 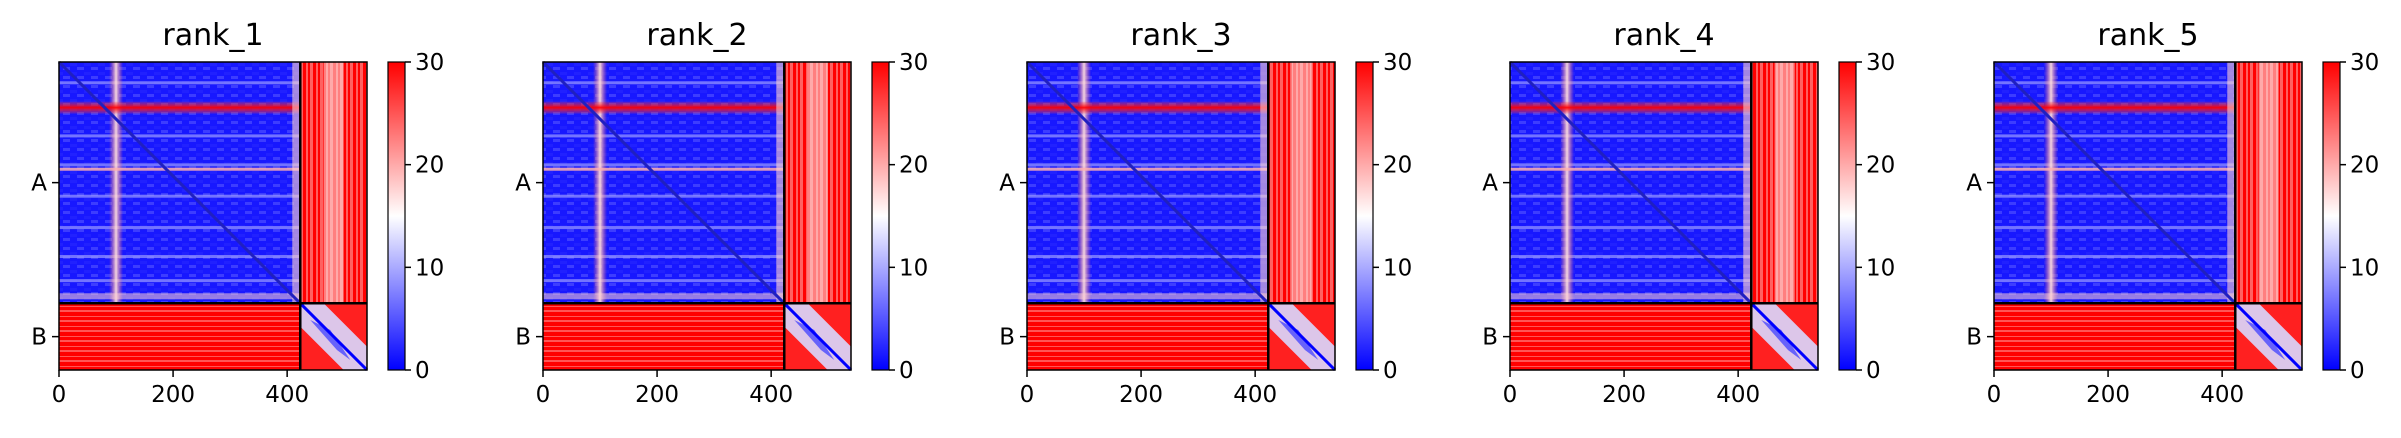 I want to click on panel-title: rank_2, so click(x=696, y=35).